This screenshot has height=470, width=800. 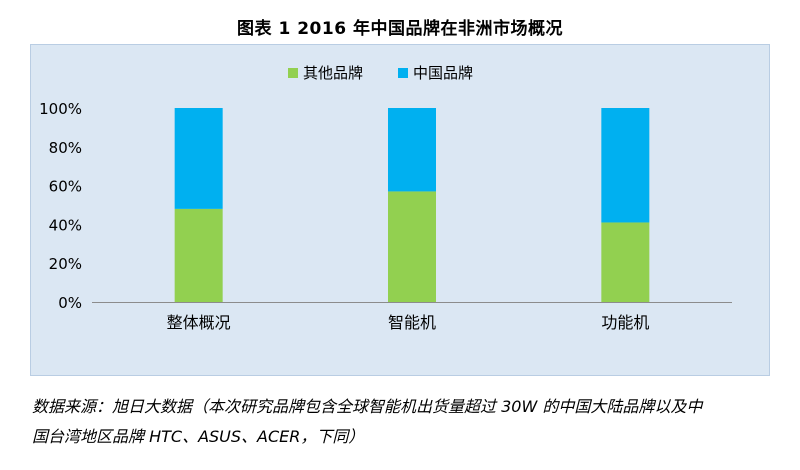 What do you see at coordinates (443, 73) in the screenshot?
I see `legend-label-1: 中国品牌` at bounding box center [443, 73].